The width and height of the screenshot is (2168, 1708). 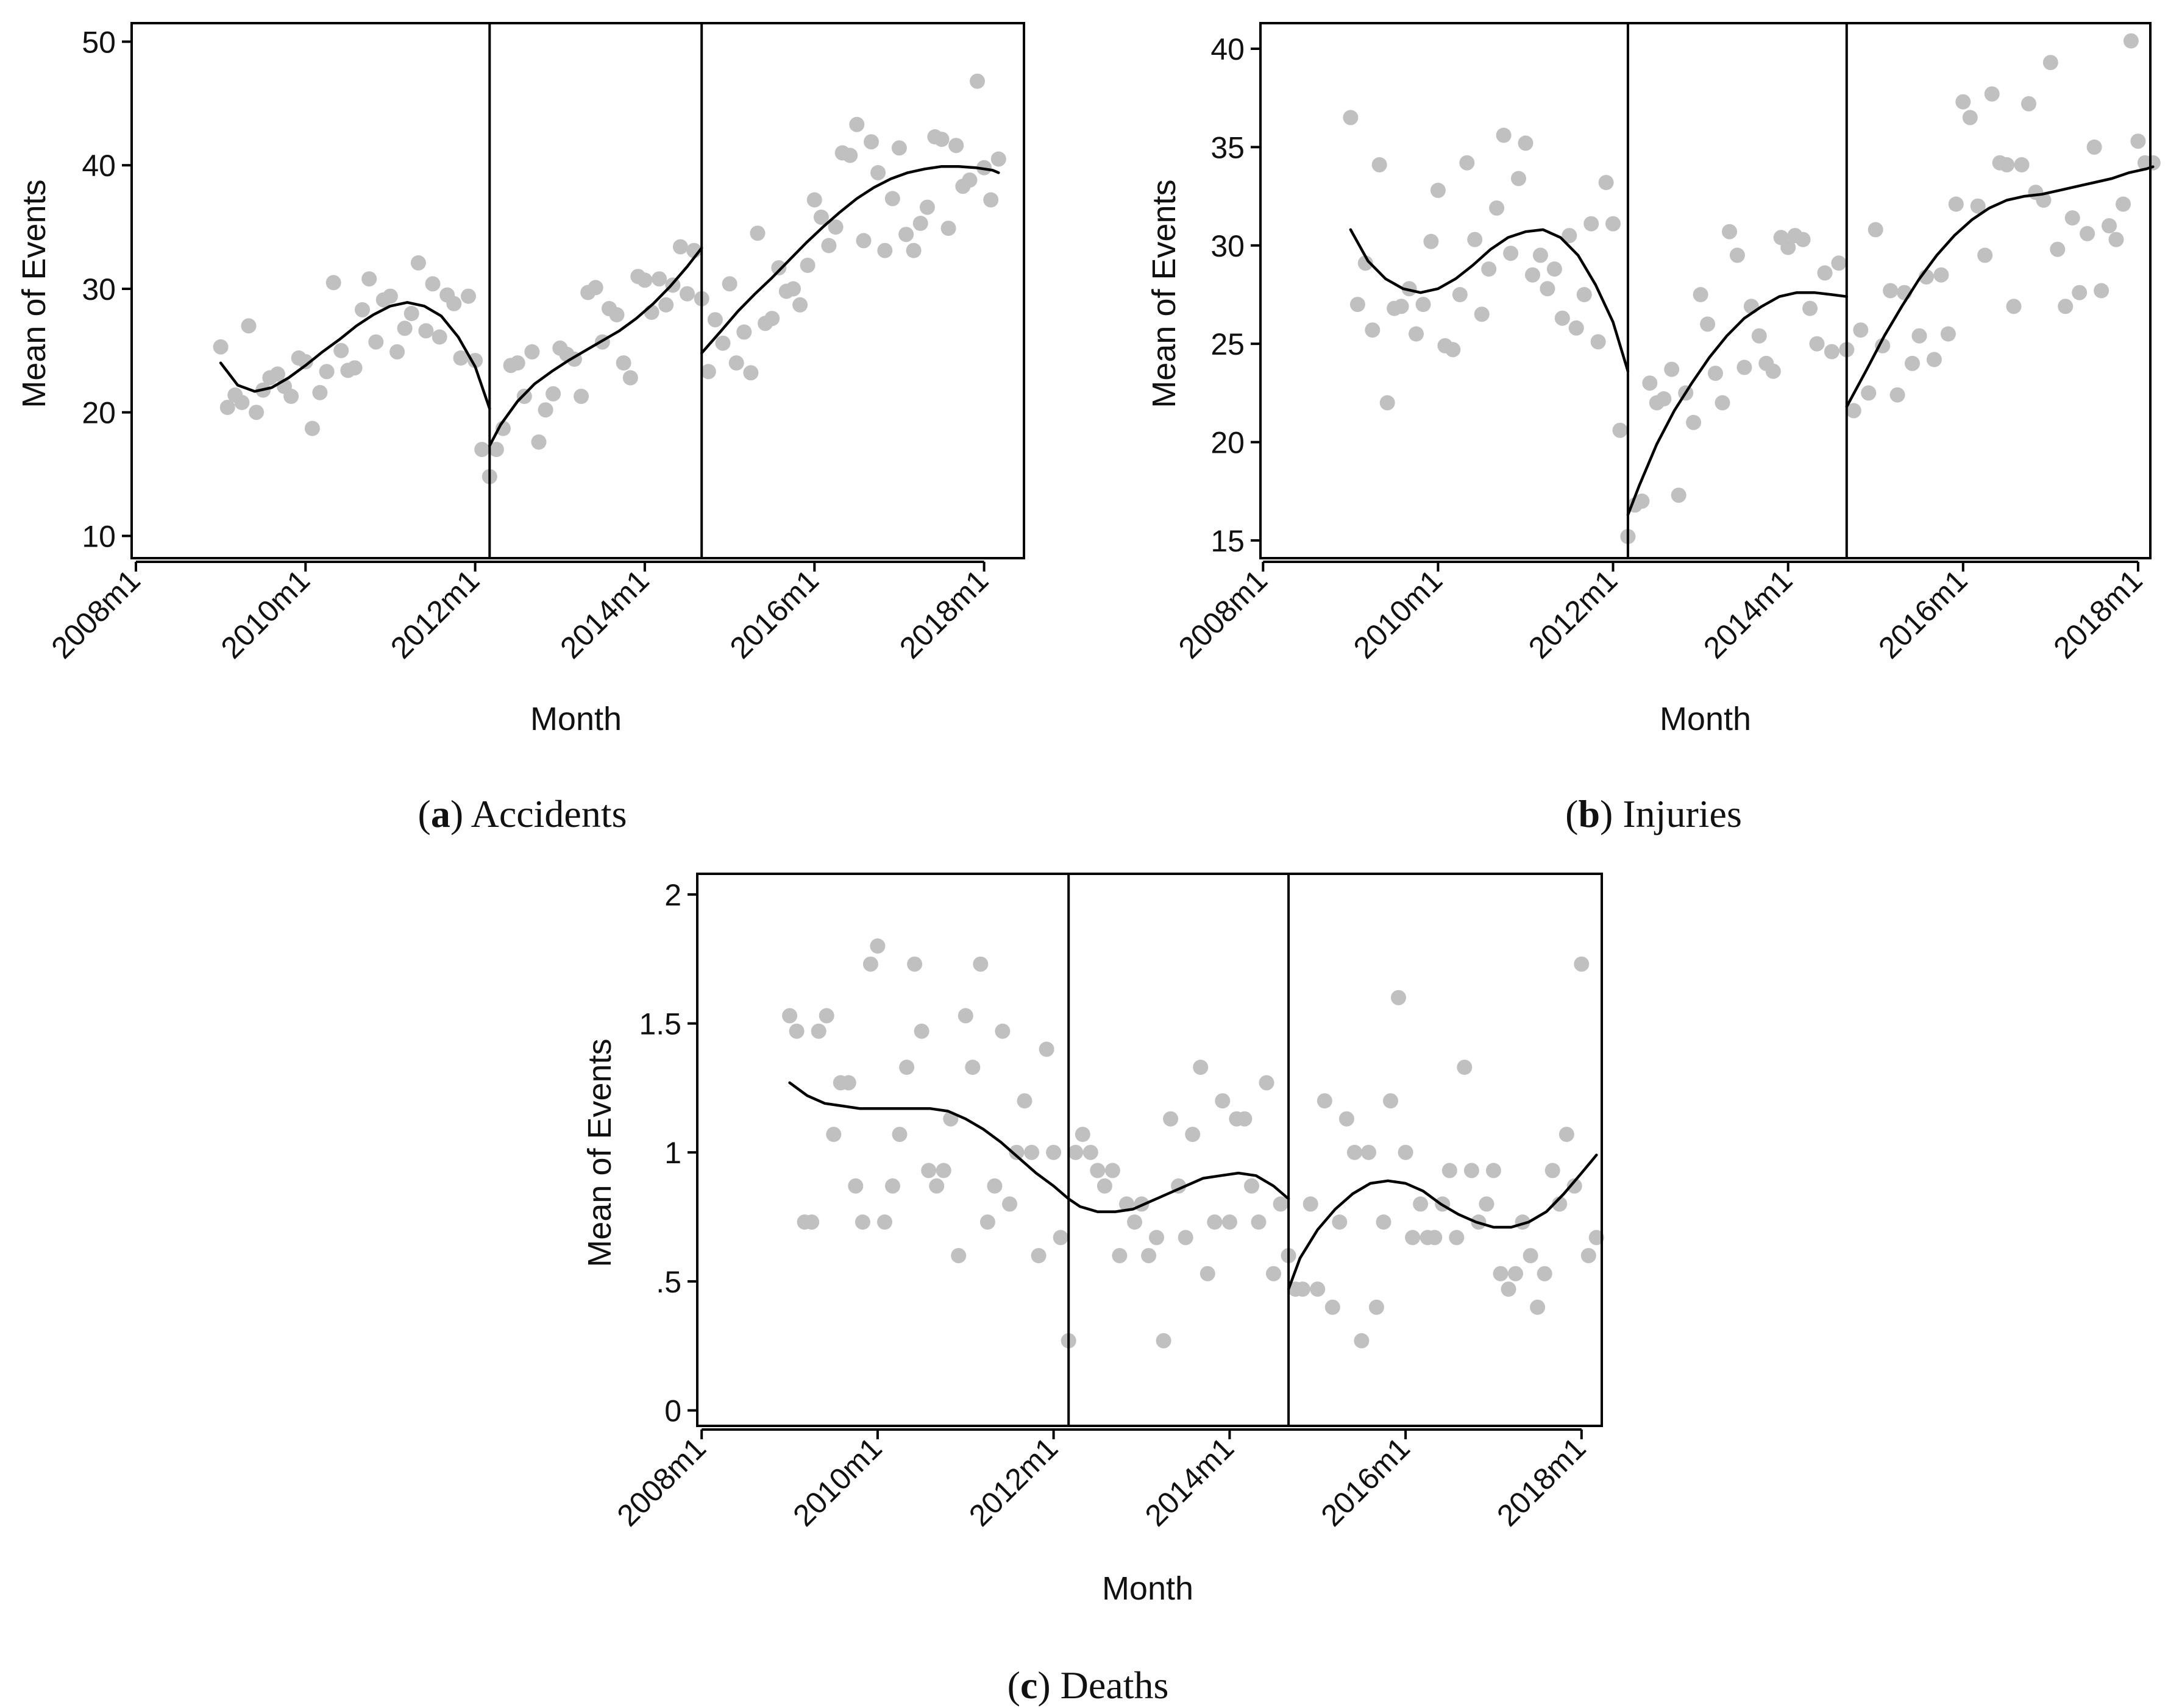 What do you see at coordinates (1682, 813) in the screenshot?
I see `caption-text: Injuries` at bounding box center [1682, 813].